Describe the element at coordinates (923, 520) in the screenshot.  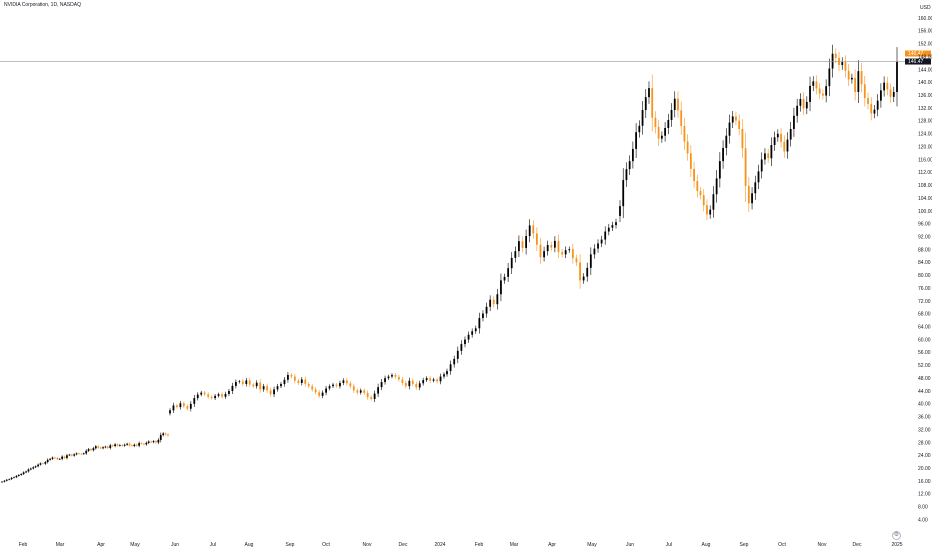
I see `y-tick-label: 4.00` at that location.